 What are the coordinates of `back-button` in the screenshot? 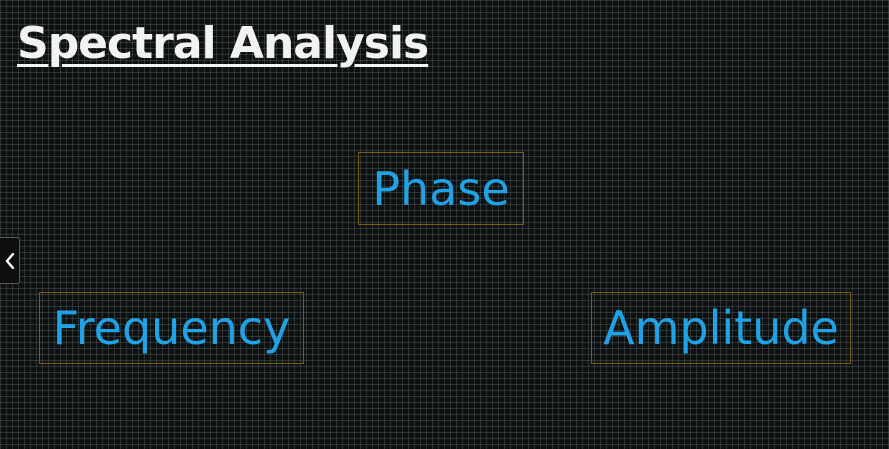 It's located at (10, 260).